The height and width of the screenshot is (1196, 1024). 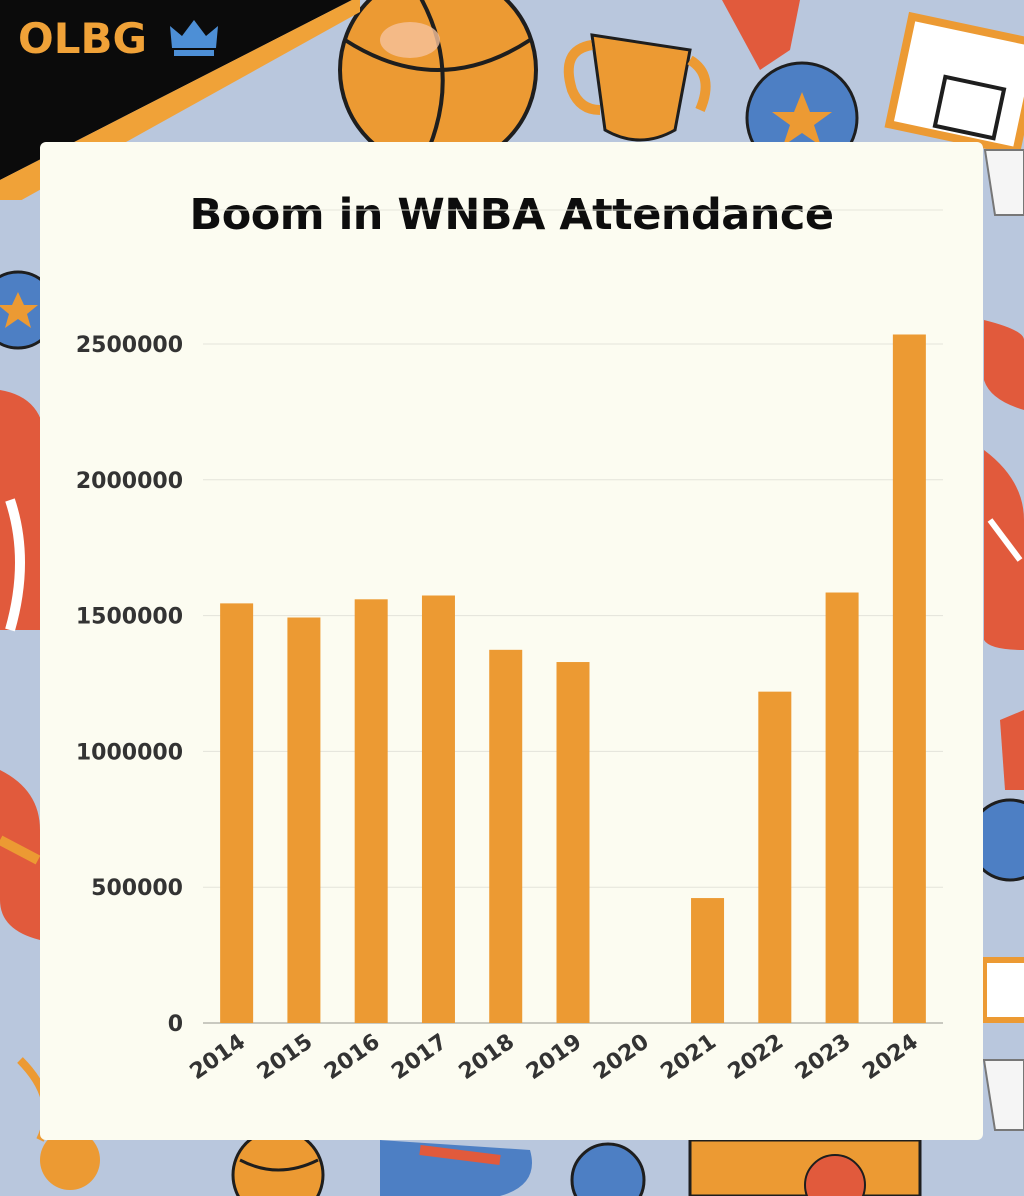 What do you see at coordinates (573, 842) in the screenshot?
I see `bar-2019` at bounding box center [573, 842].